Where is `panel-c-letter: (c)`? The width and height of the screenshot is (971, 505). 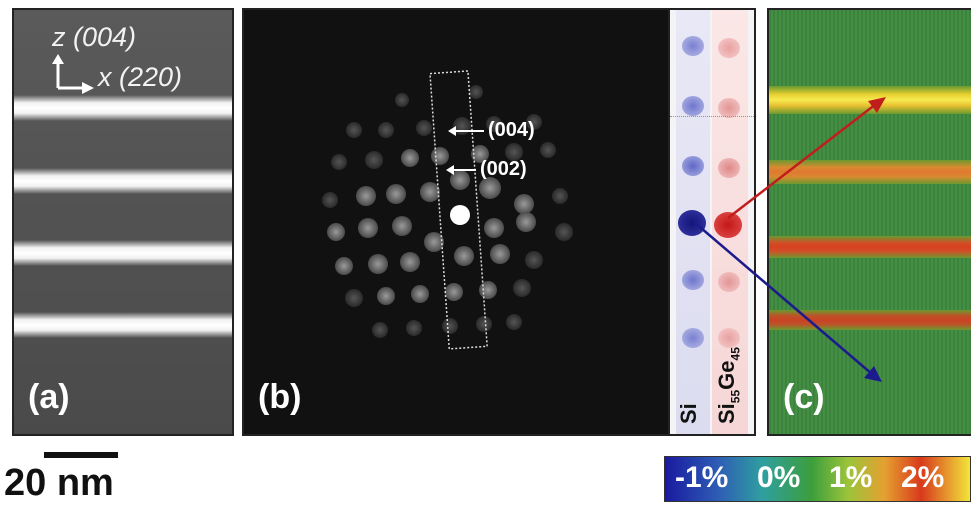
panel-c-letter: (c) is located at coordinates (804, 397).